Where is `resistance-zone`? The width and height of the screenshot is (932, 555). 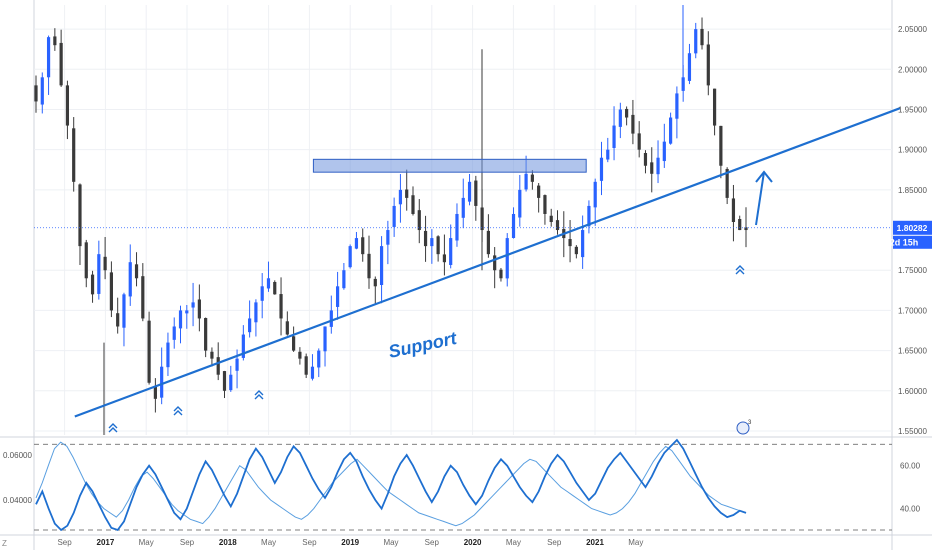
resistance-zone is located at coordinates (449, 165).